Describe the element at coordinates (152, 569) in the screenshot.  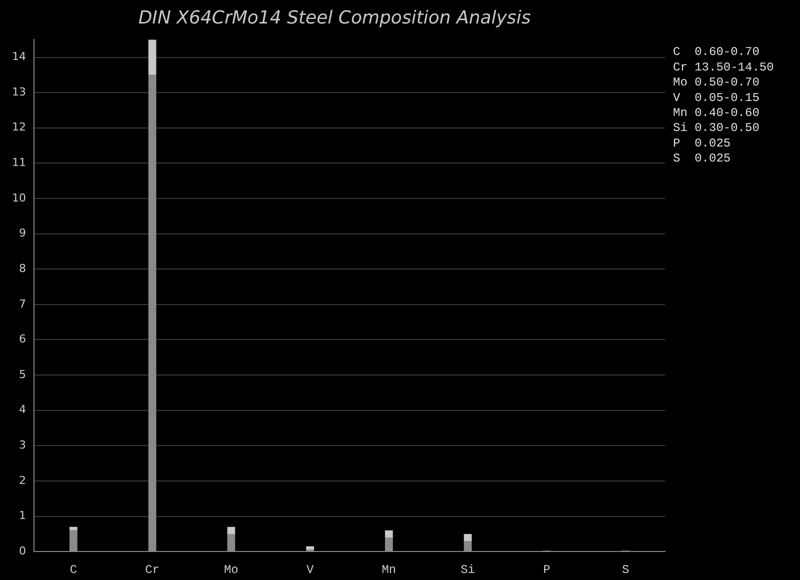
I see `x-tick-label: Cr` at that location.